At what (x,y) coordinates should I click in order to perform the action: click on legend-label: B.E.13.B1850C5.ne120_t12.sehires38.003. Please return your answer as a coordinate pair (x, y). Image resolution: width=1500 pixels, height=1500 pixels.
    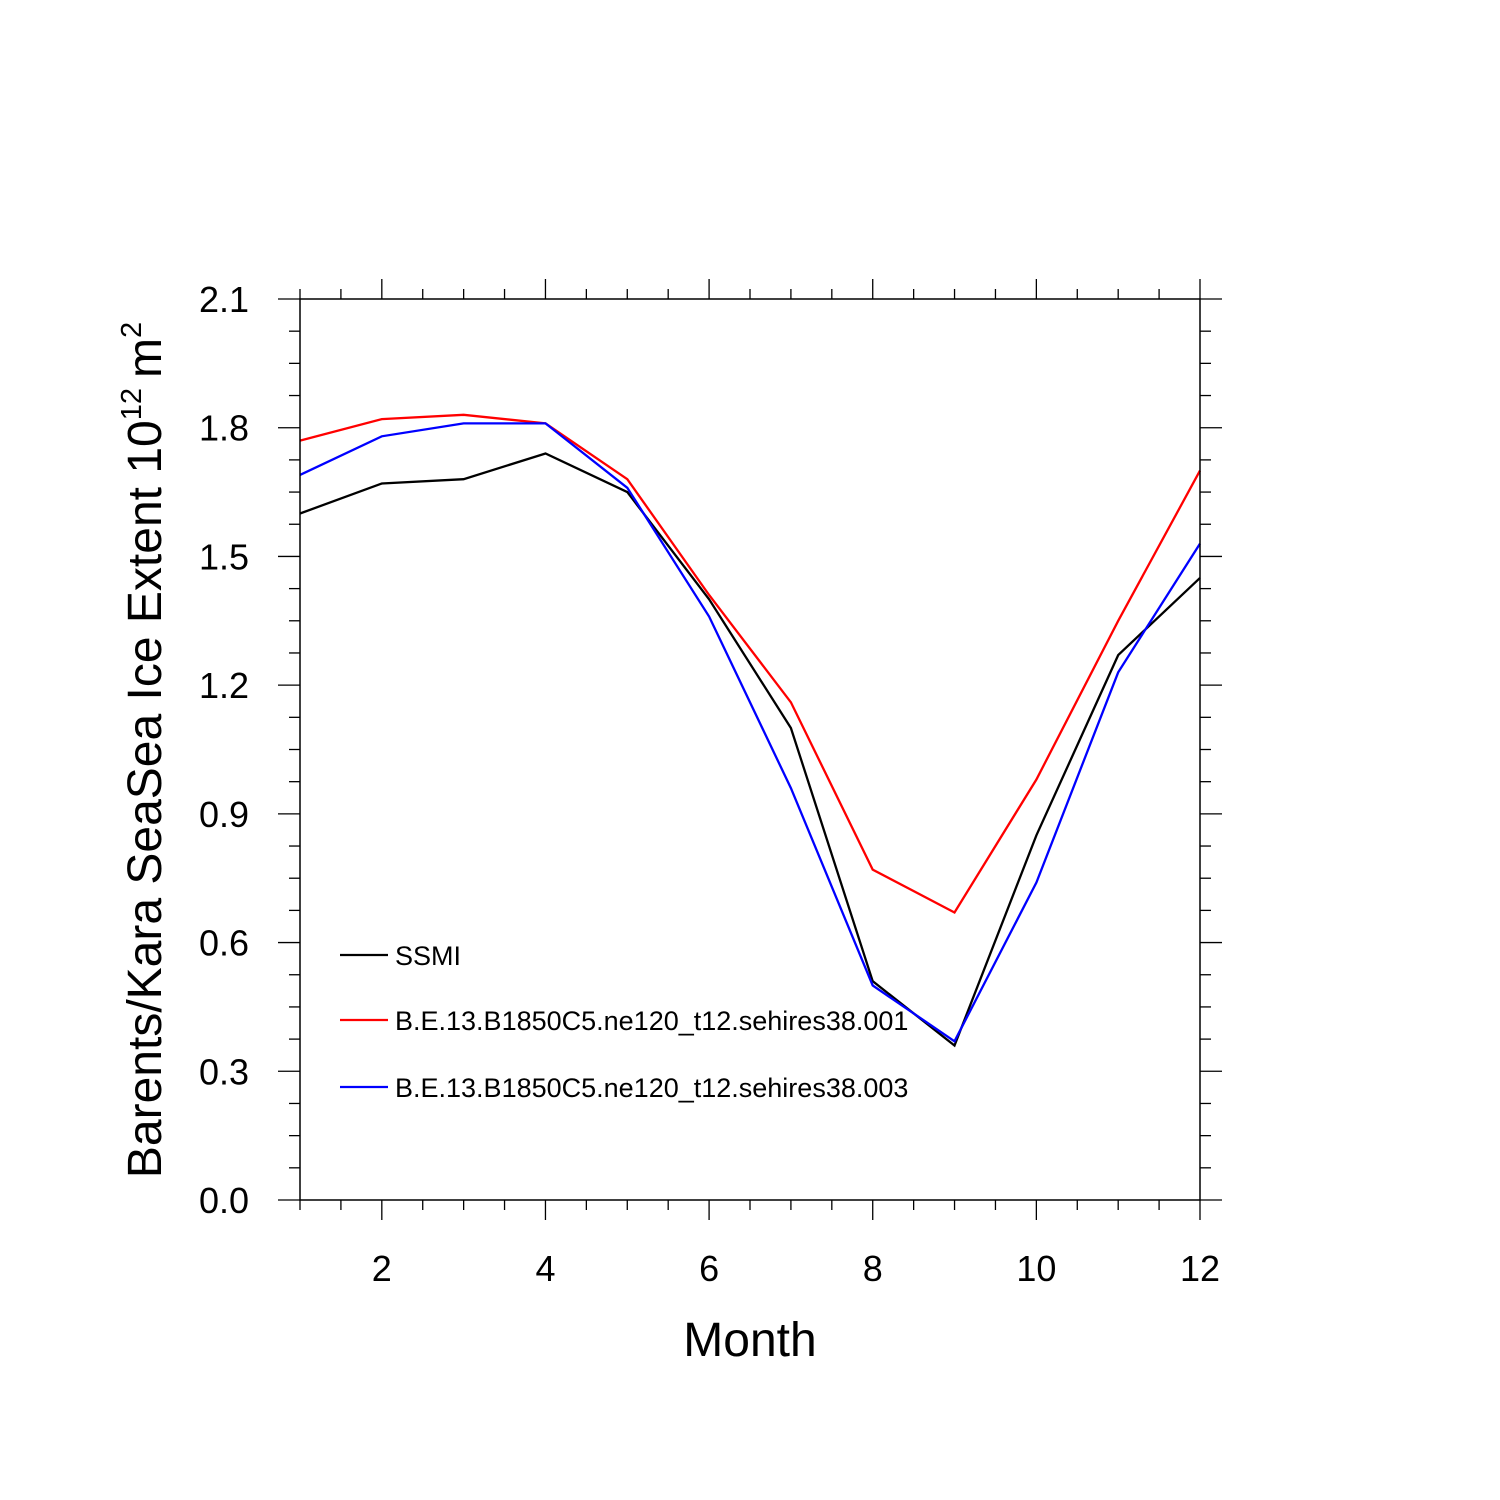
    Looking at the image, I should click on (651, 1088).